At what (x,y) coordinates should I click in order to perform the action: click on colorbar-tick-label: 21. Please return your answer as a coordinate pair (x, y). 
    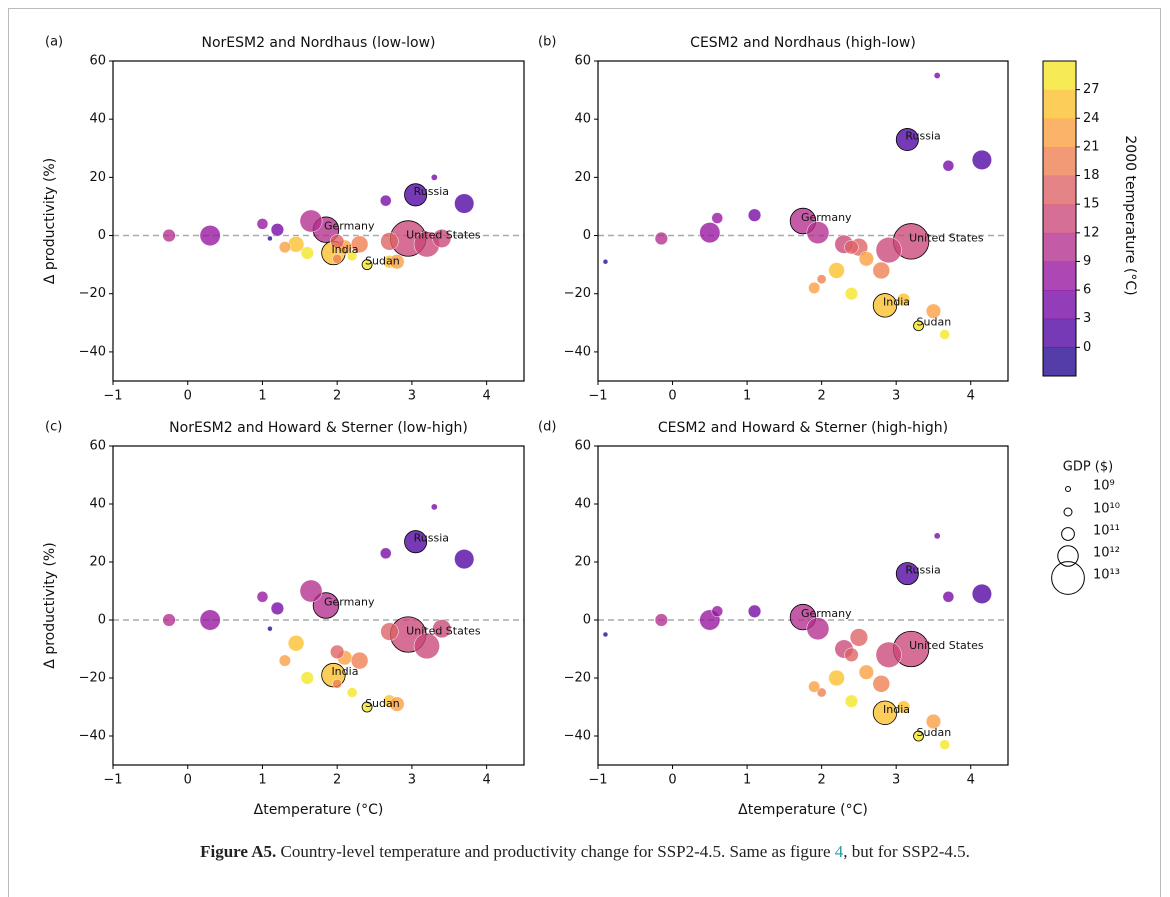
    Looking at the image, I should click on (1091, 146).